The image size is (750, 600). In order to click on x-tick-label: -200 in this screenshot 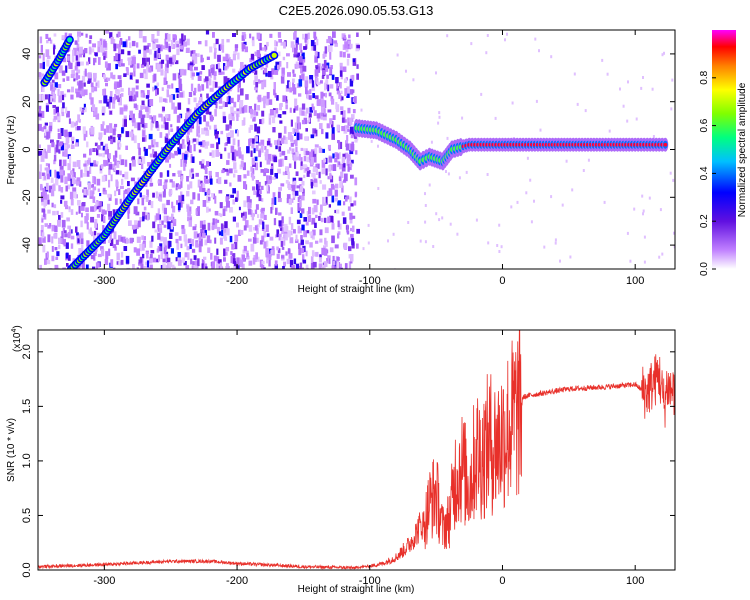, I will do `click(237, 281)`.